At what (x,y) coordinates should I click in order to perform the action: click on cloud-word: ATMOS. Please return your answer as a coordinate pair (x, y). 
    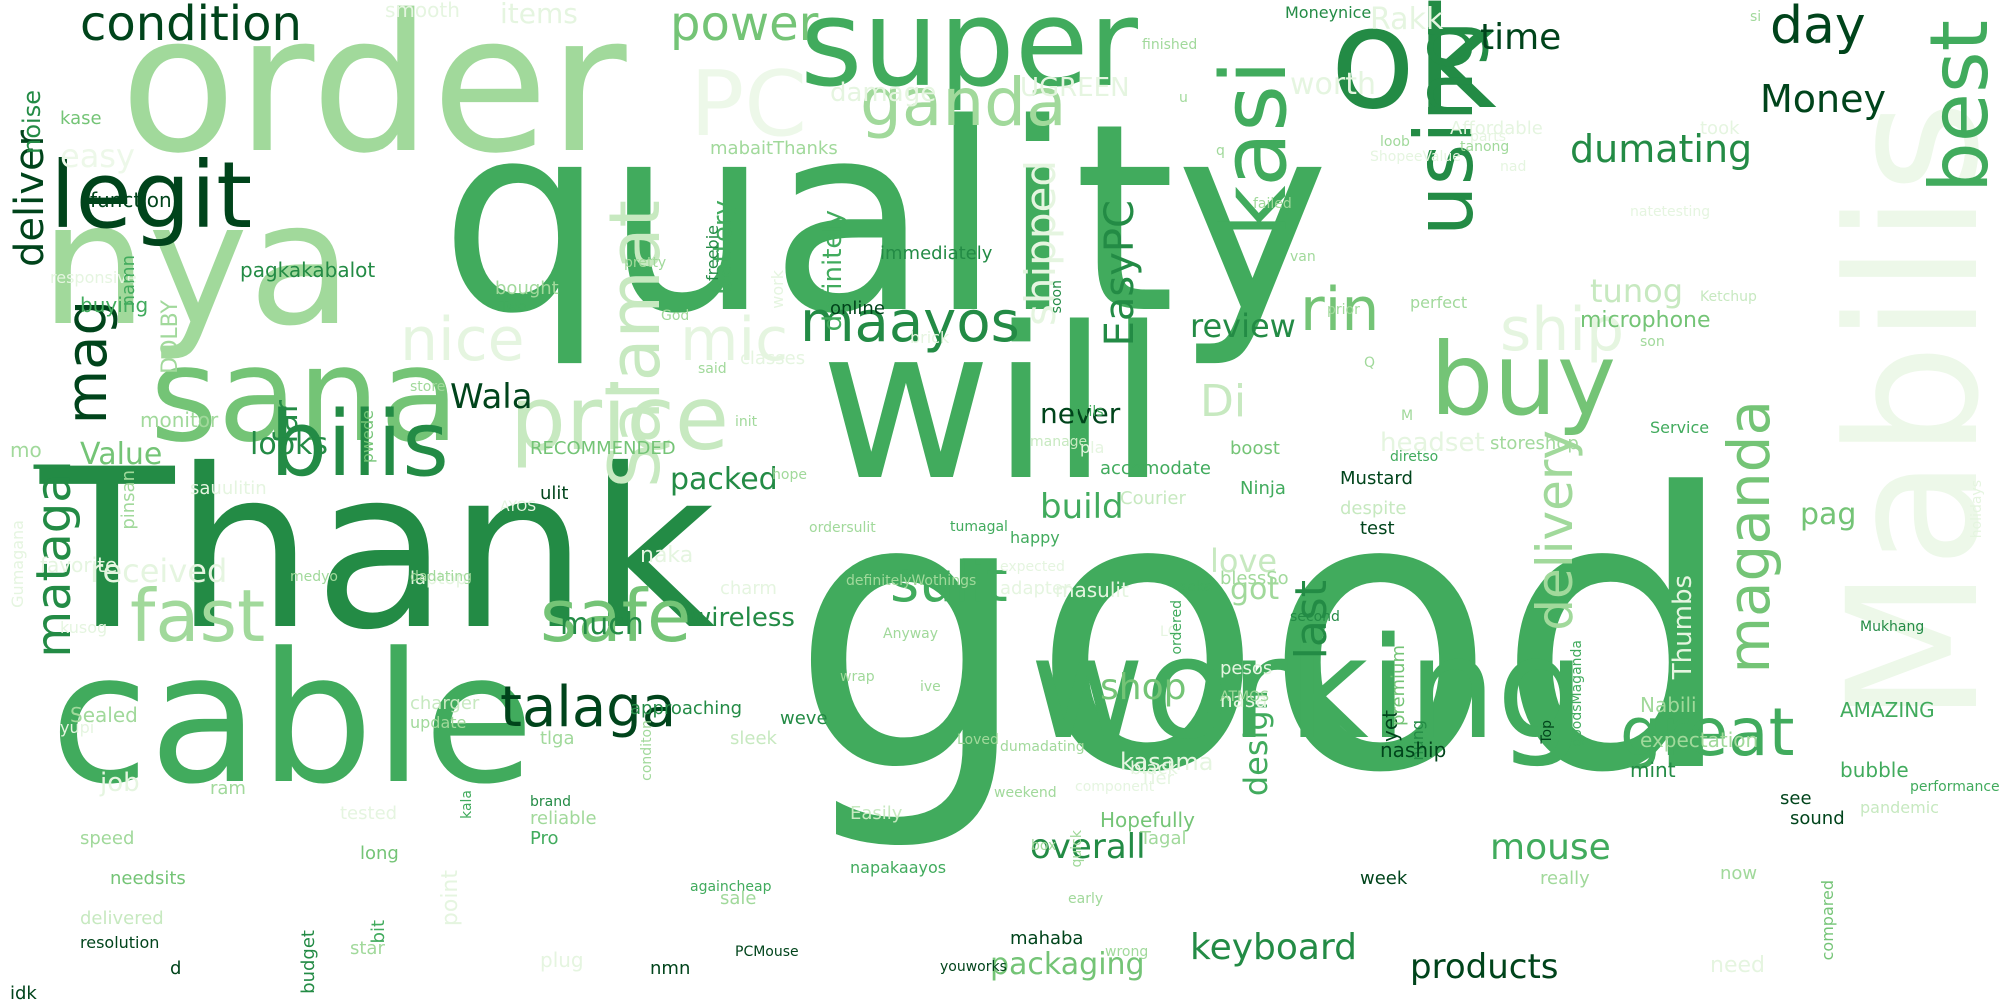
    Looking at the image, I should click on (1245, 697).